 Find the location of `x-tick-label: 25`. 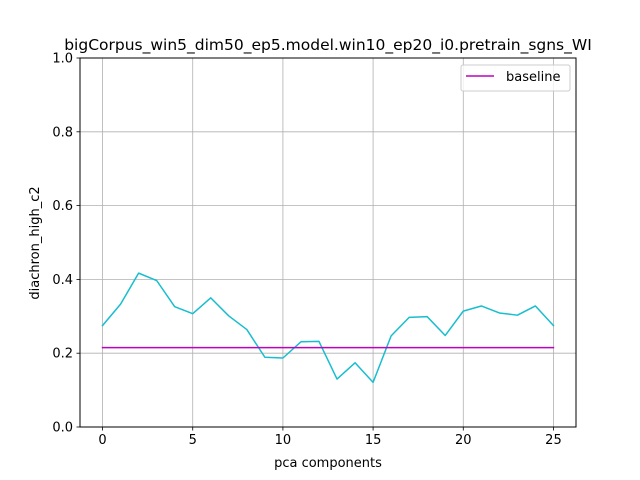

x-tick-label: 25 is located at coordinates (553, 440).